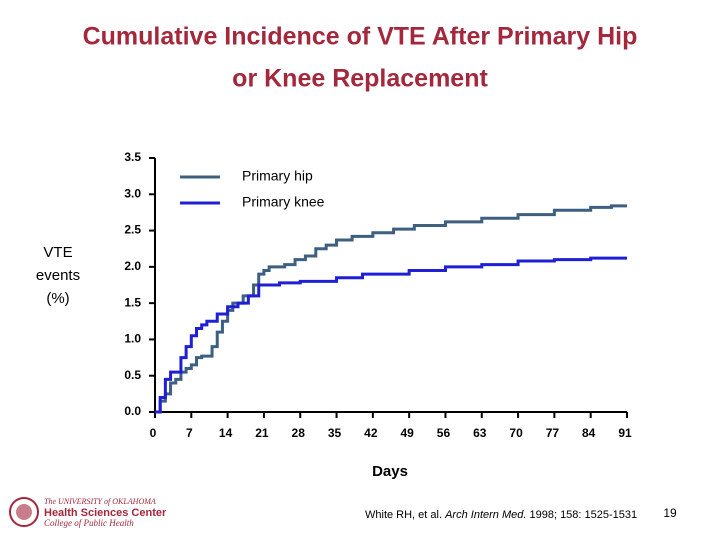 This screenshot has height=545, width=720. Describe the element at coordinates (132, 266) in the screenshot. I see `y-tick-label: 2.0` at that location.